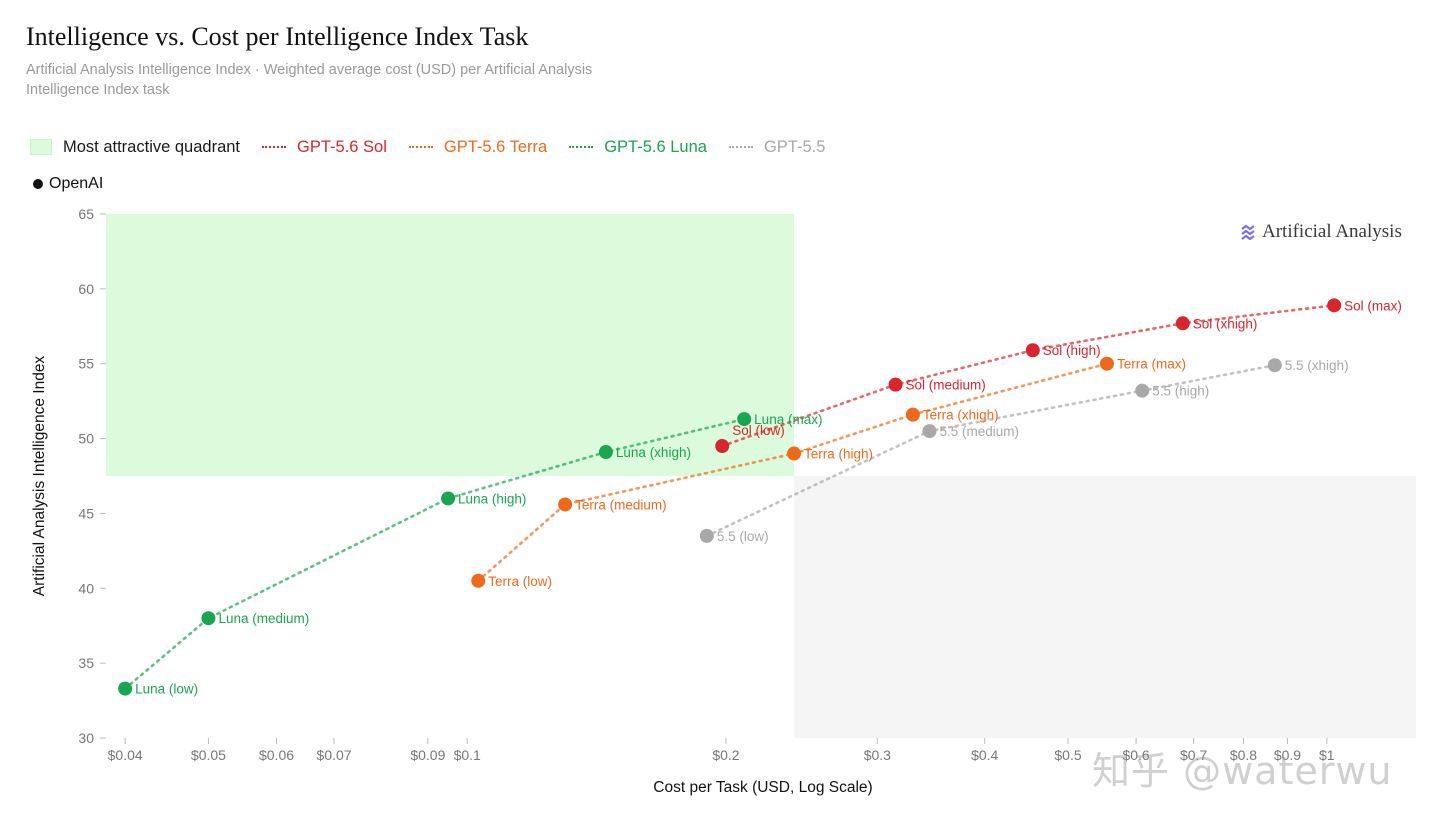 Image resolution: width=1440 pixels, height=824 pixels. I want to click on x-tick-label: $0.1, so click(467, 755).